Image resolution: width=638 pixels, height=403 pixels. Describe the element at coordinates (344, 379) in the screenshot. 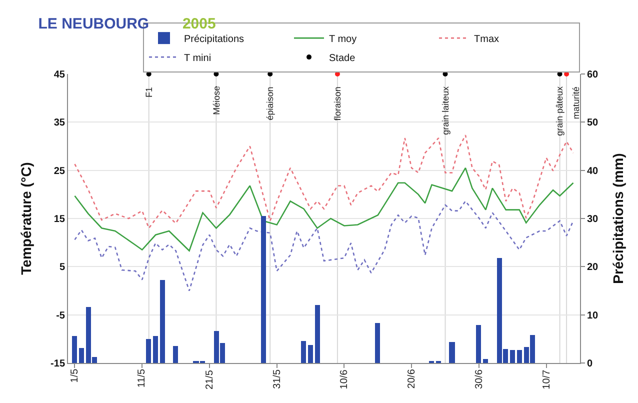

I see `x-tick-label: 10/6` at that location.